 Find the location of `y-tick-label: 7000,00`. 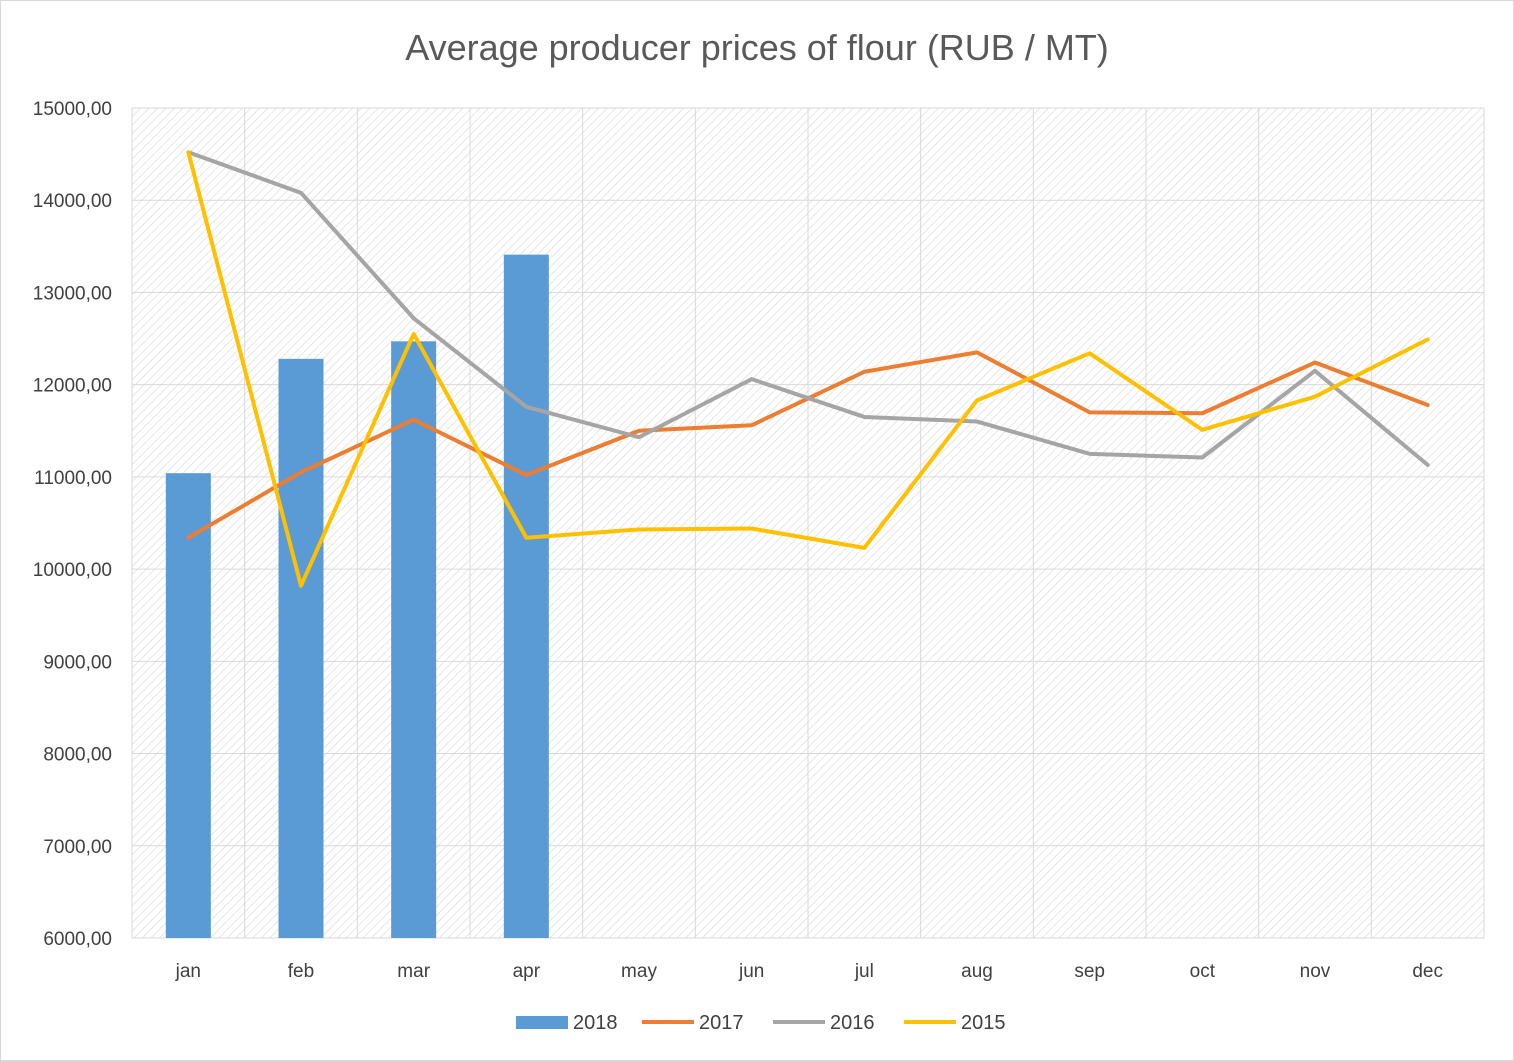

y-tick-label: 7000,00 is located at coordinates (77, 847).